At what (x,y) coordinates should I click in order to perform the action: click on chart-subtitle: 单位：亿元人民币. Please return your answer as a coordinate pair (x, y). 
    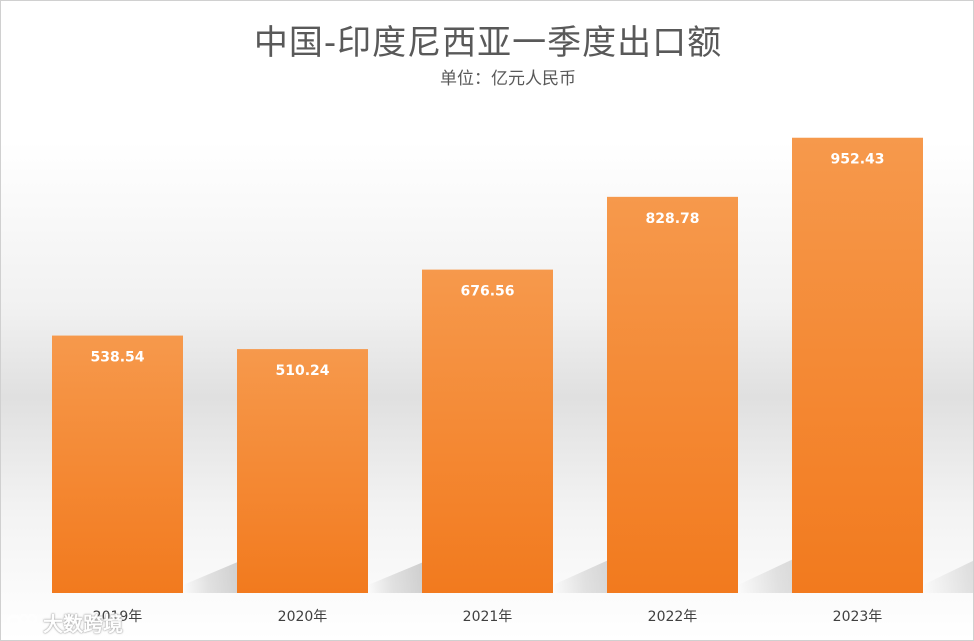
    Looking at the image, I should click on (508, 79).